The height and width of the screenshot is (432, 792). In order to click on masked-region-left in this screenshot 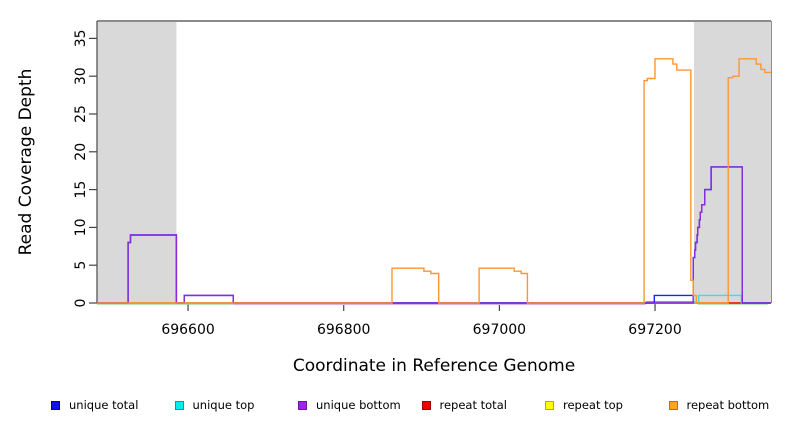, I will do `click(137, 162)`.